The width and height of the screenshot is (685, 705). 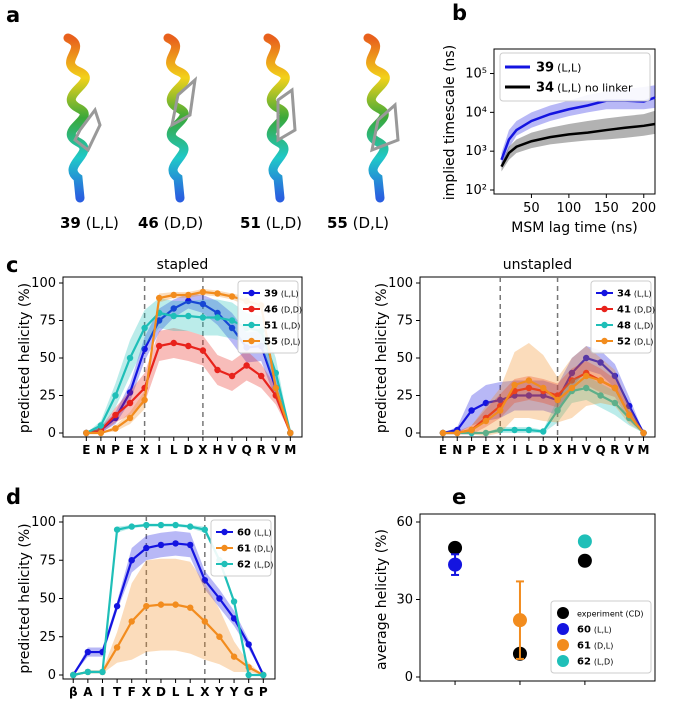 I want to click on legend-name: 46, so click(x=271, y=310).